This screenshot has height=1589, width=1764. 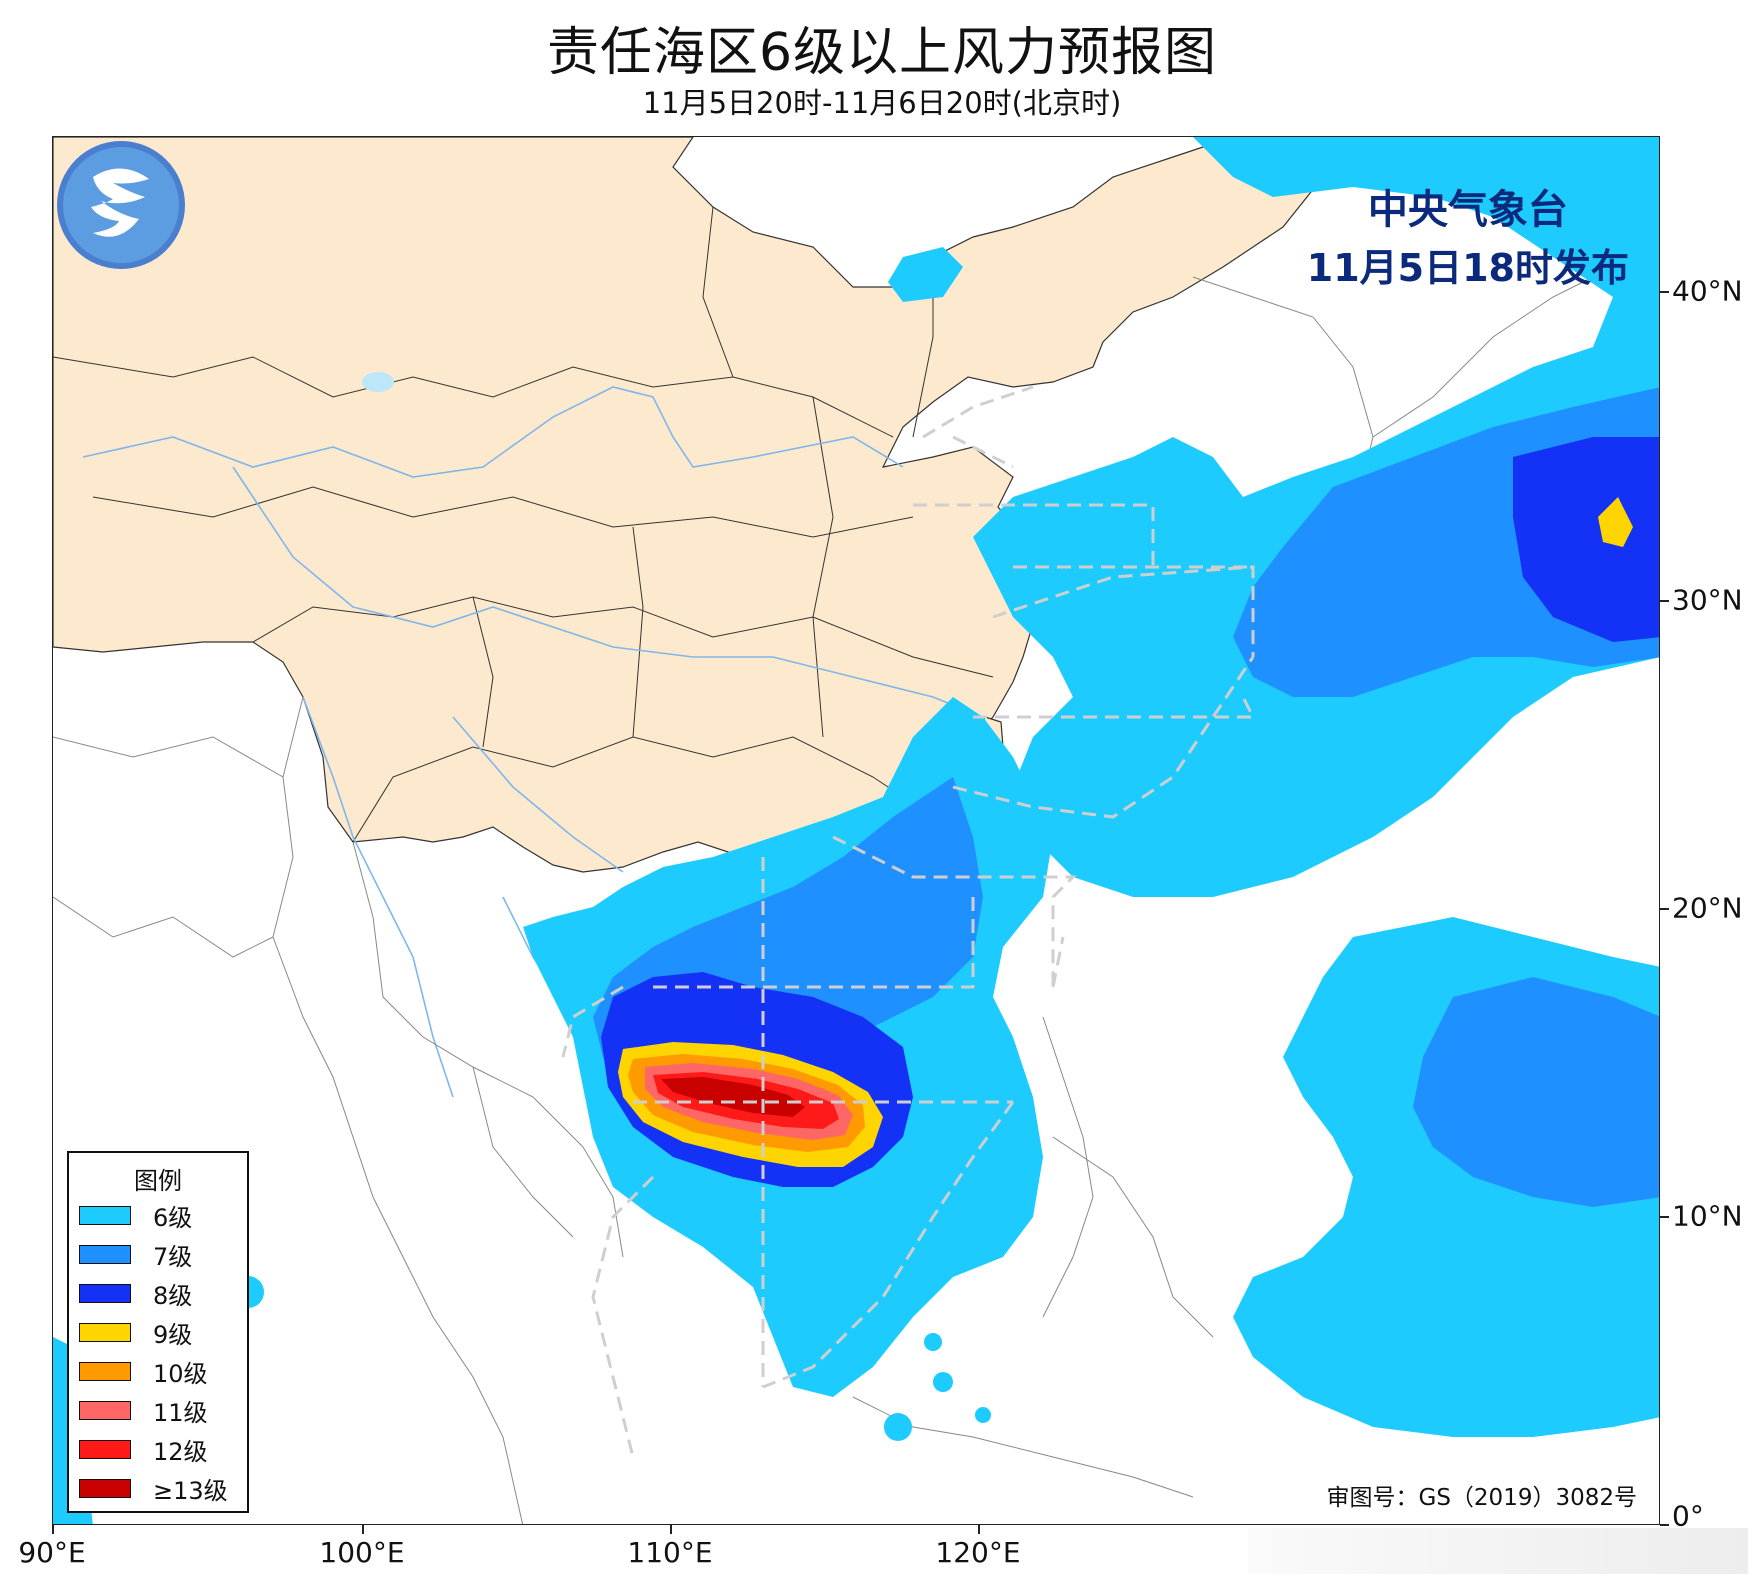 What do you see at coordinates (180, 1374) in the screenshot?
I see `legend-label: 10级` at bounding box center [180, 1374].